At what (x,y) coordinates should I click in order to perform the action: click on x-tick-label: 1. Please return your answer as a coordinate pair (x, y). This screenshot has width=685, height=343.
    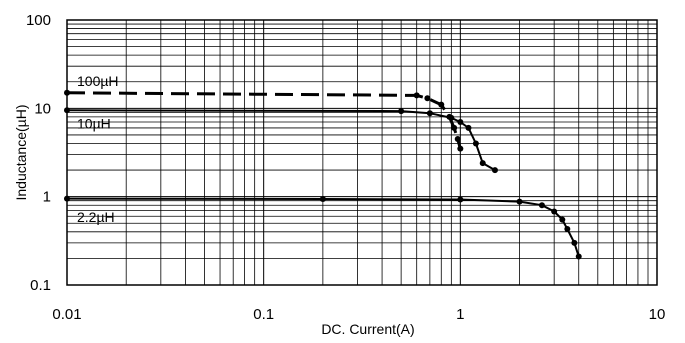
    Looking at the image, I should click on (460, 314).